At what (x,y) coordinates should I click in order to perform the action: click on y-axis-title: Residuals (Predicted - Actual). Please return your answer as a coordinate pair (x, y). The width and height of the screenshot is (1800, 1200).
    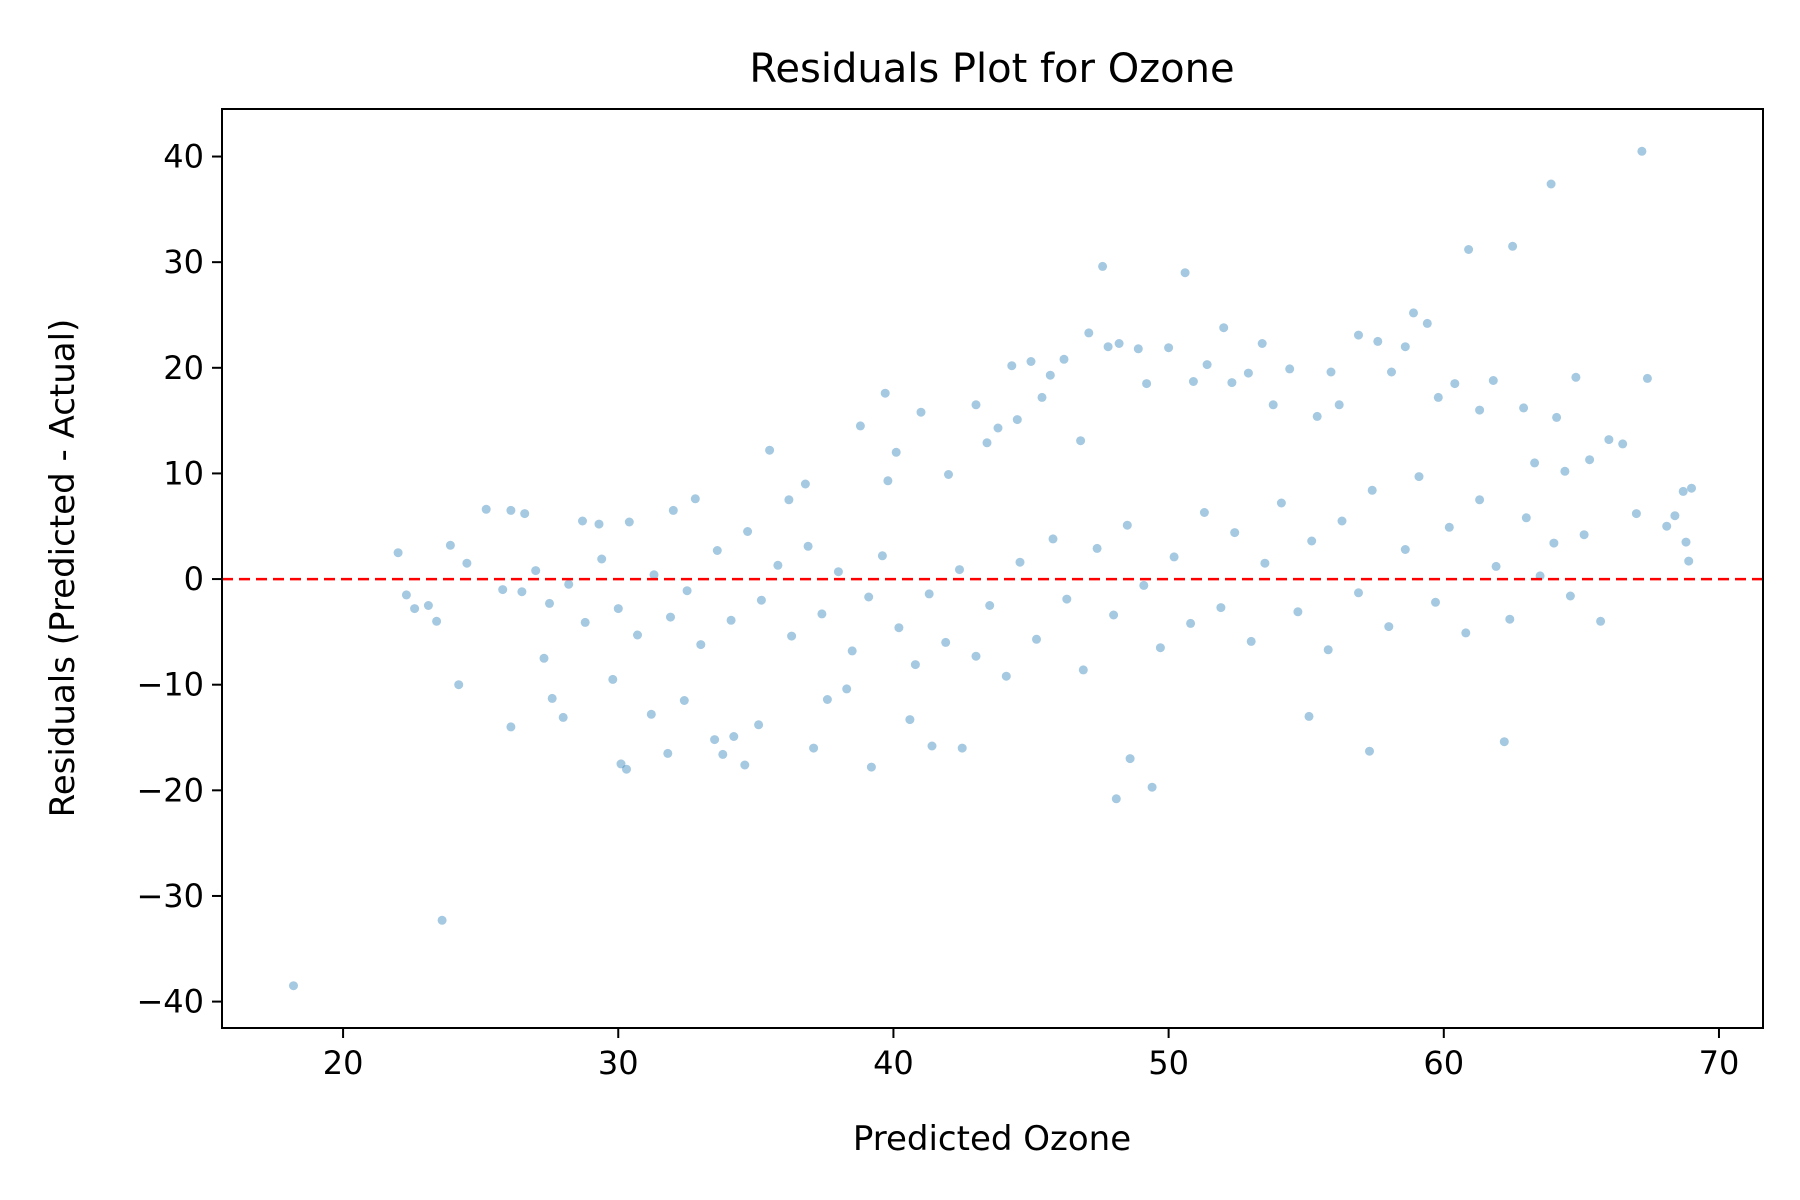
    Looking at the image, I should click on (63, 568).